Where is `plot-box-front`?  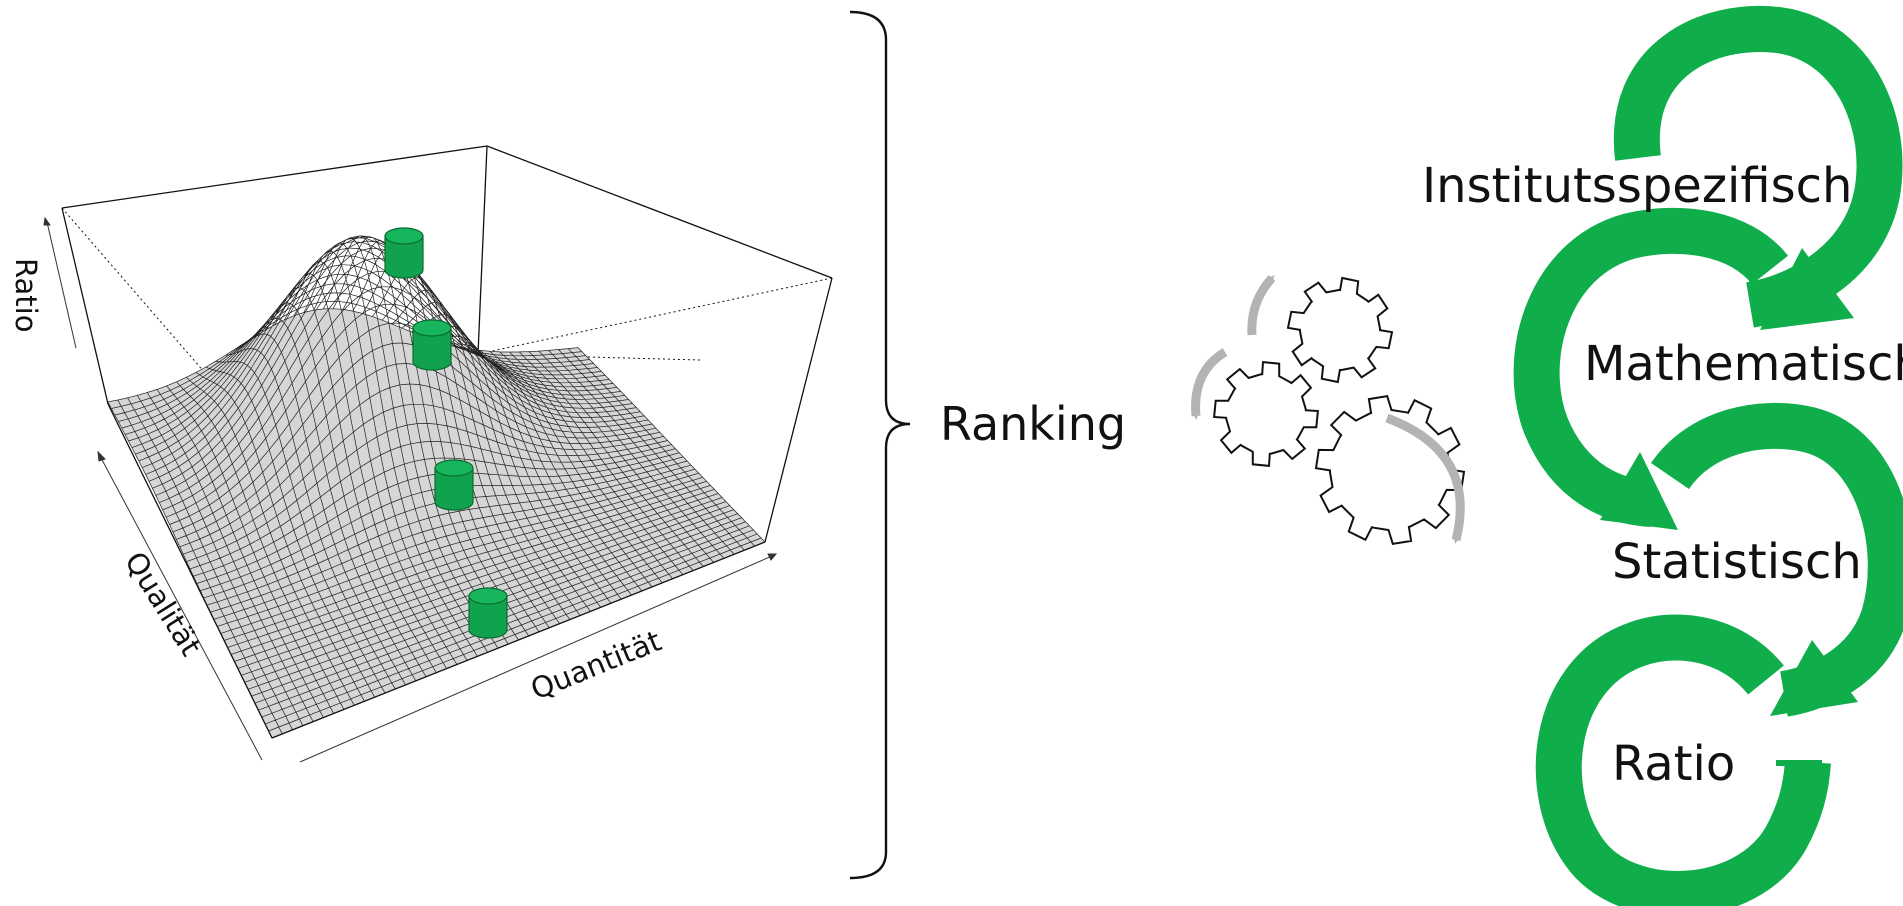 plot-box-front is located at coordinates (436, 571).